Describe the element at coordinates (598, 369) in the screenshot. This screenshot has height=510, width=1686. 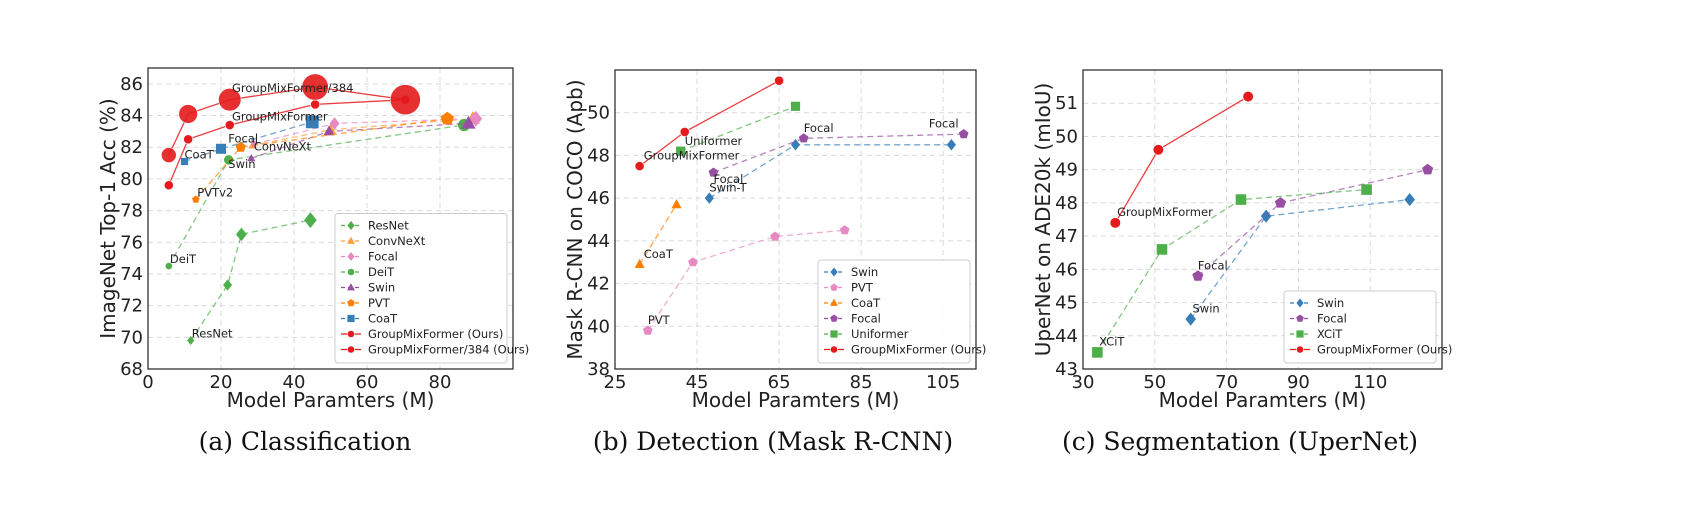
I see `y-tick-label: 38` at that location.